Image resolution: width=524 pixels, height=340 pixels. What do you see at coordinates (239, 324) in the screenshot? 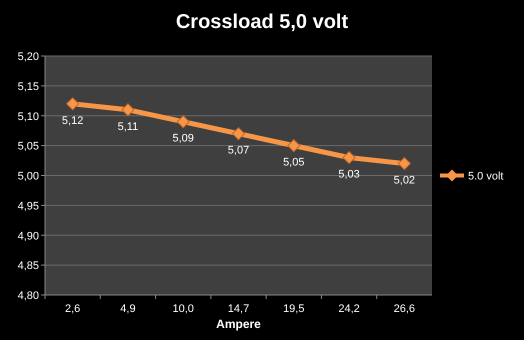
I see `x-axis-title: Ampere` at bounding box center [239, 324].